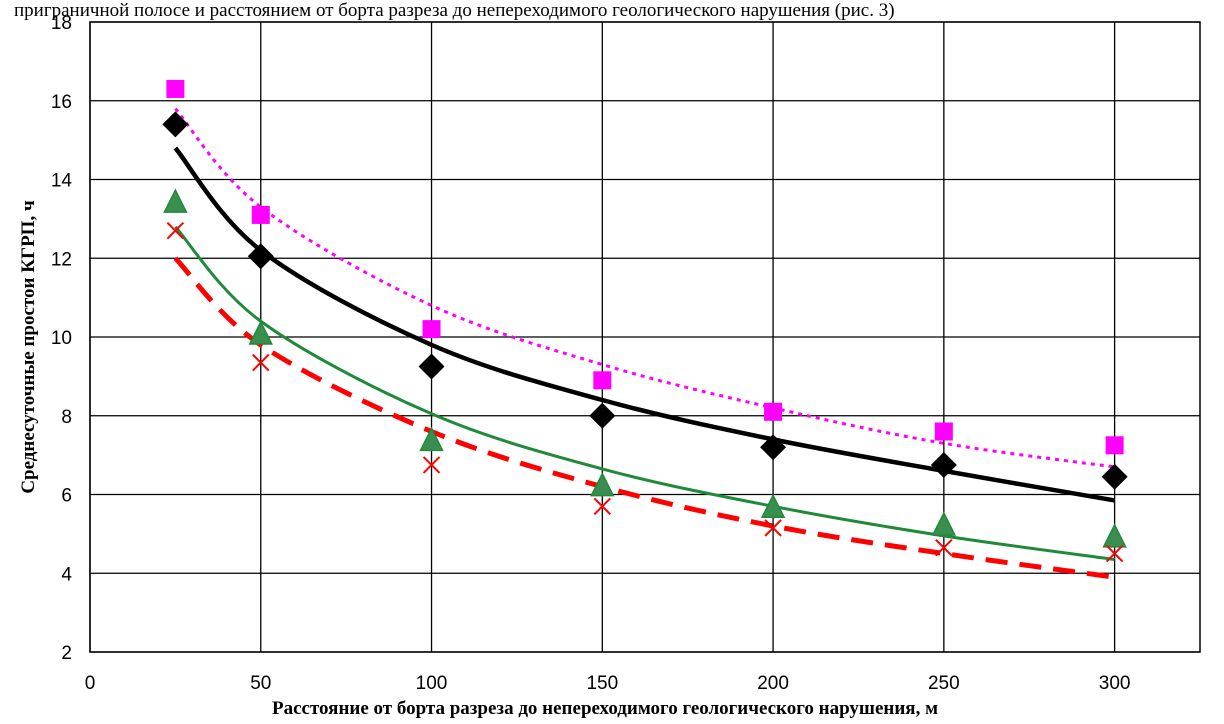 The height and width of the screenshot is (724, 1224). What do you see at coordinates (602, 683) in the screenshot?
I see `x-tick-label: 150` at bounding box center [602, 683].